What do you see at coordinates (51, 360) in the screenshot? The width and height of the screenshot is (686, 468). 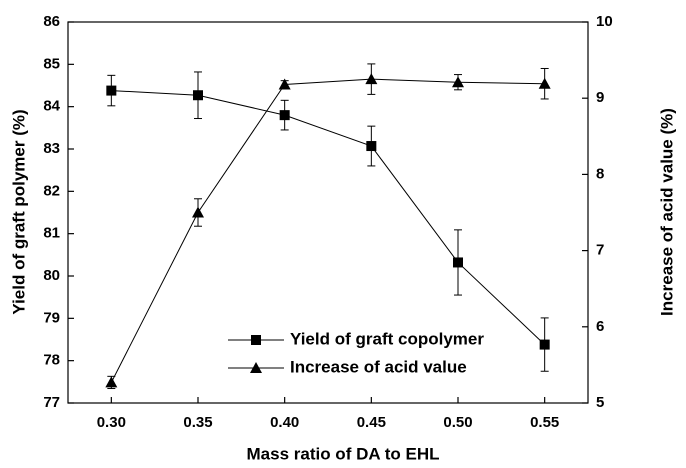 I see `y-tick-label: 78` at bounding box center [51, 360].